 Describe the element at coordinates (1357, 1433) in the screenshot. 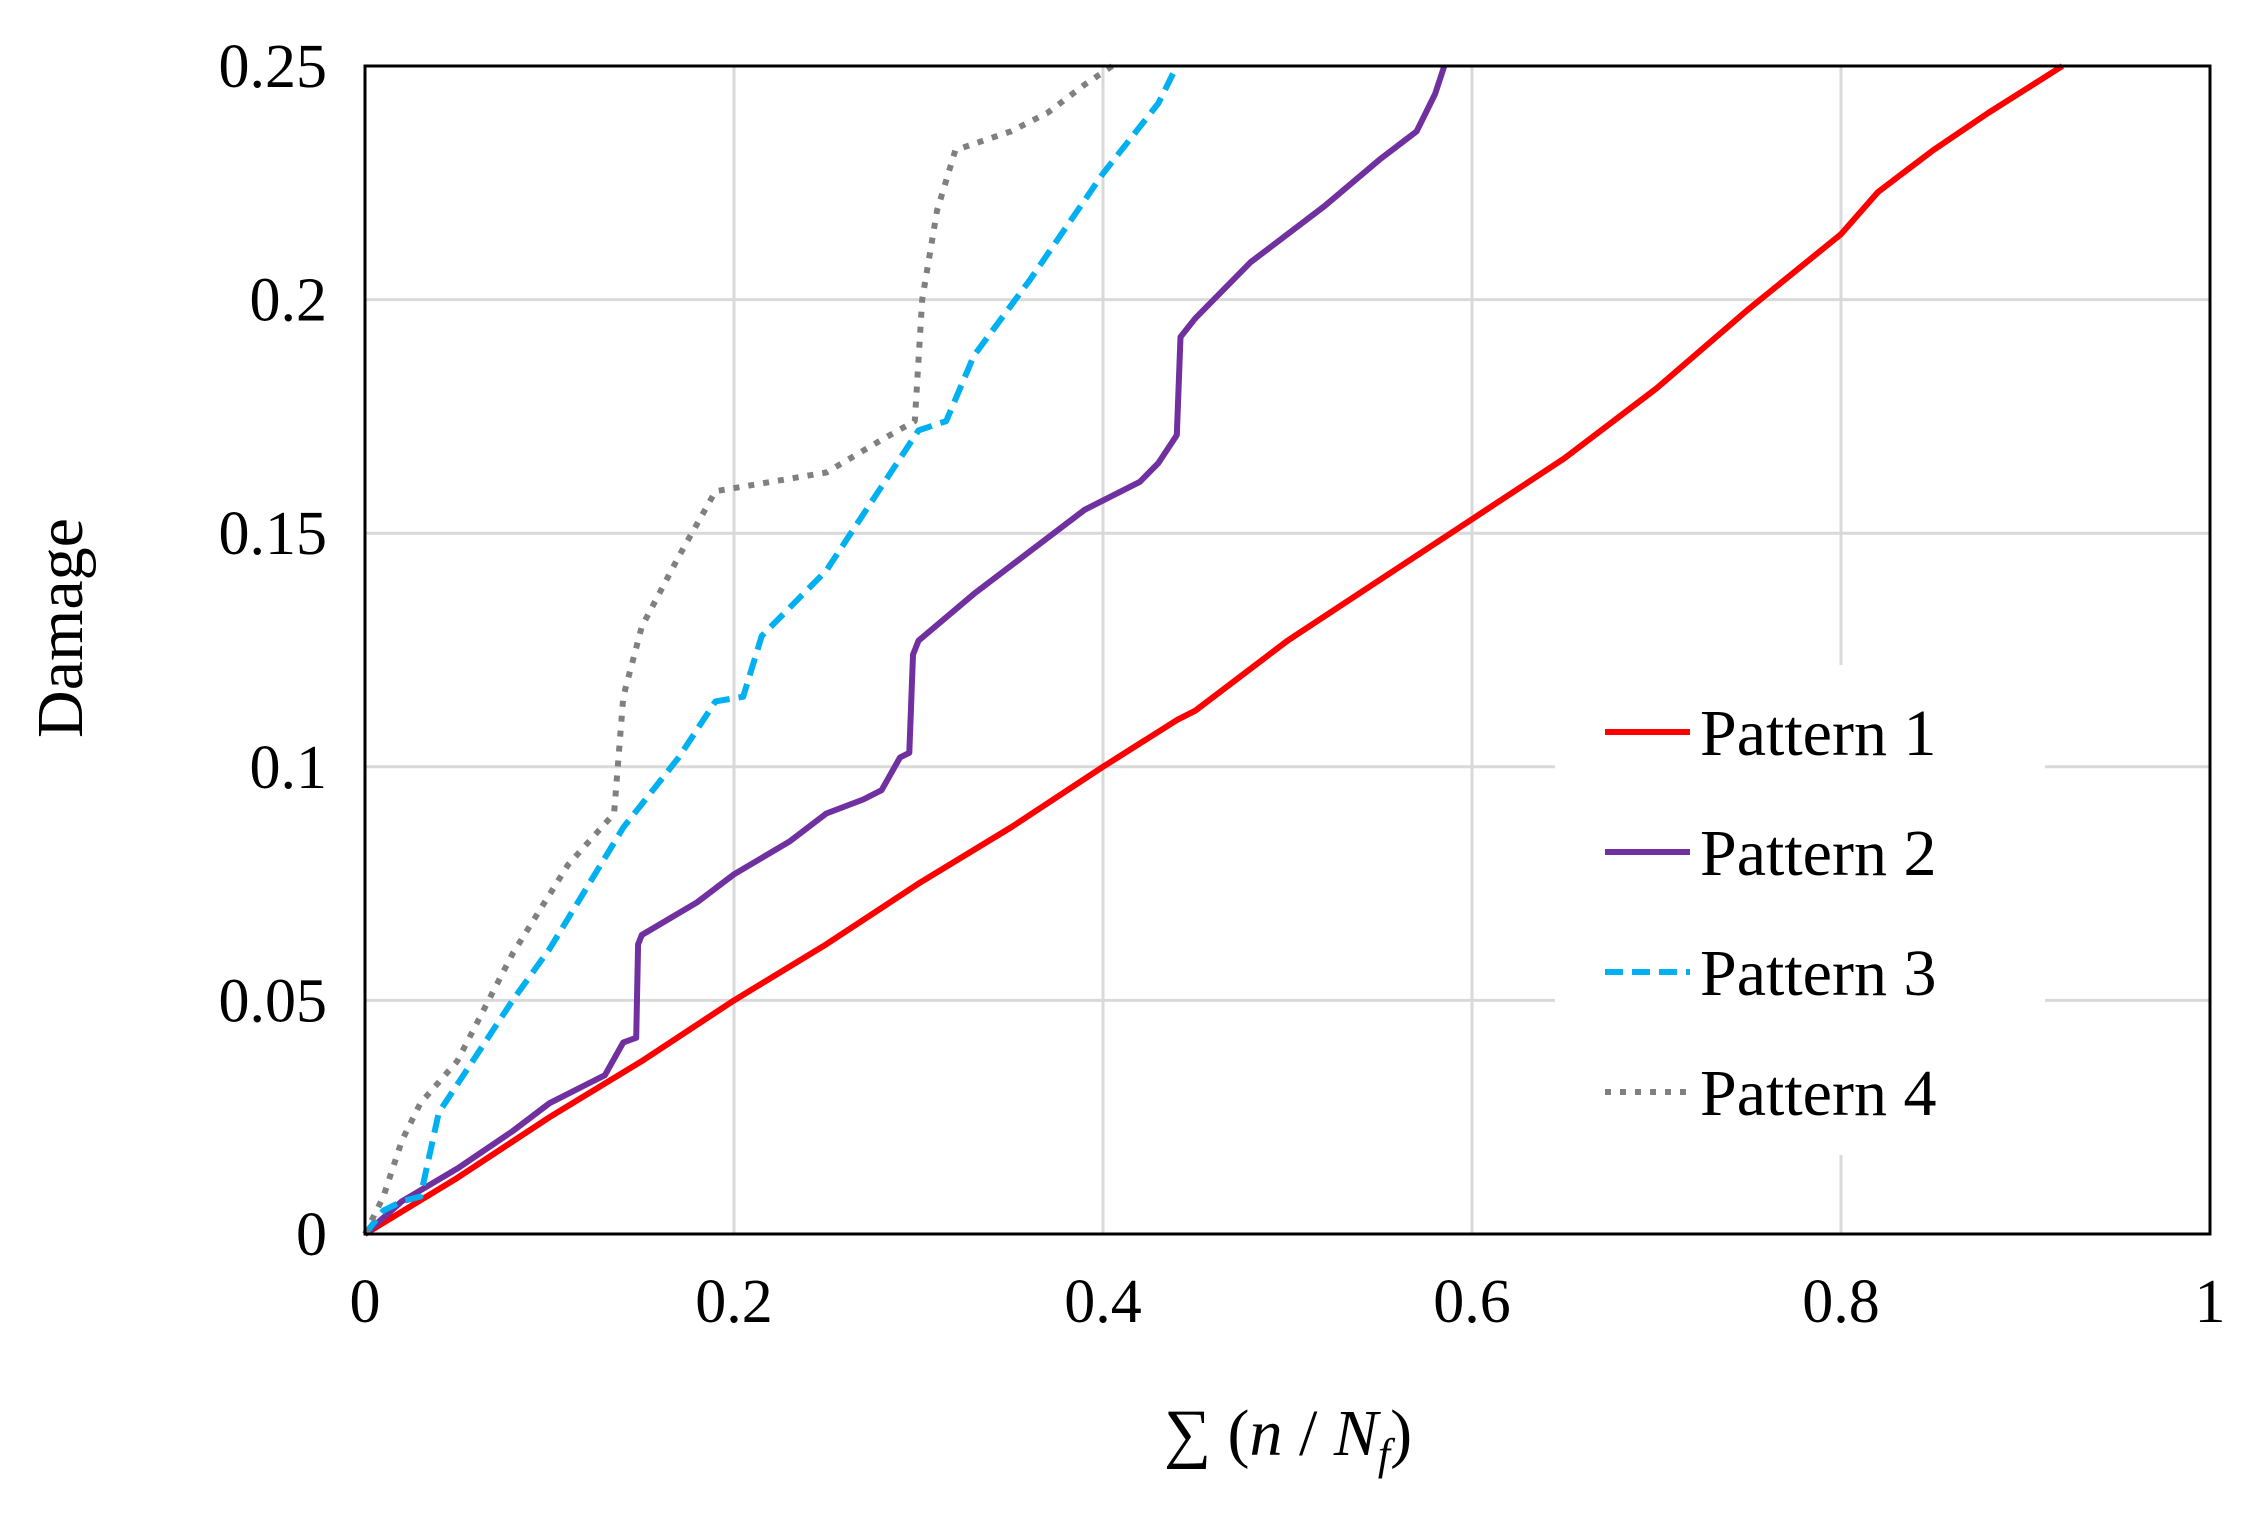

I see `x-axis-title-N: N` at that location.